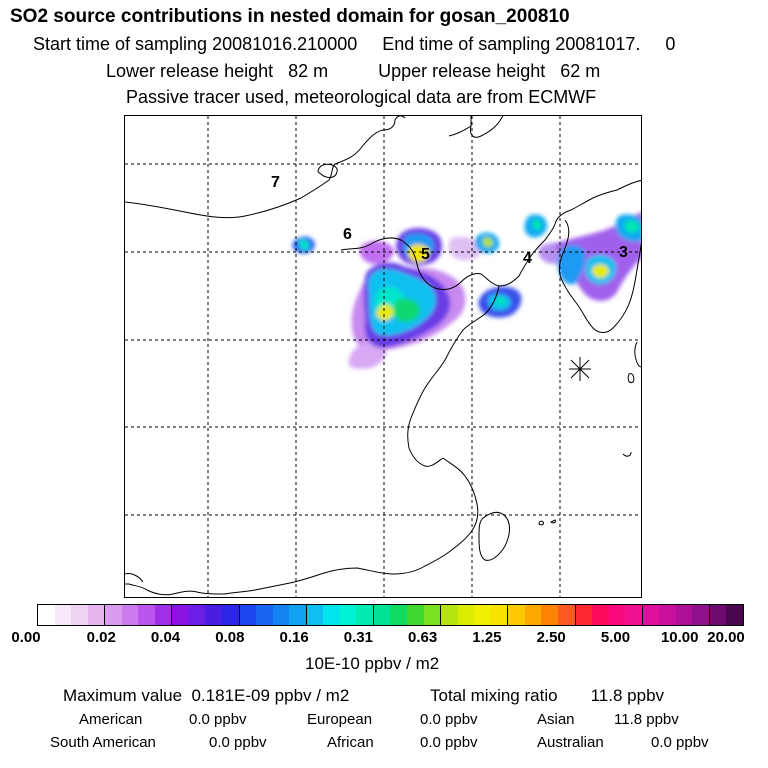 This screenshot has height=768, width=768. What do you see at coordinates (556, 719) in the screenshot?
I see `asian-label: Asian` at bounding box center [556, 719].